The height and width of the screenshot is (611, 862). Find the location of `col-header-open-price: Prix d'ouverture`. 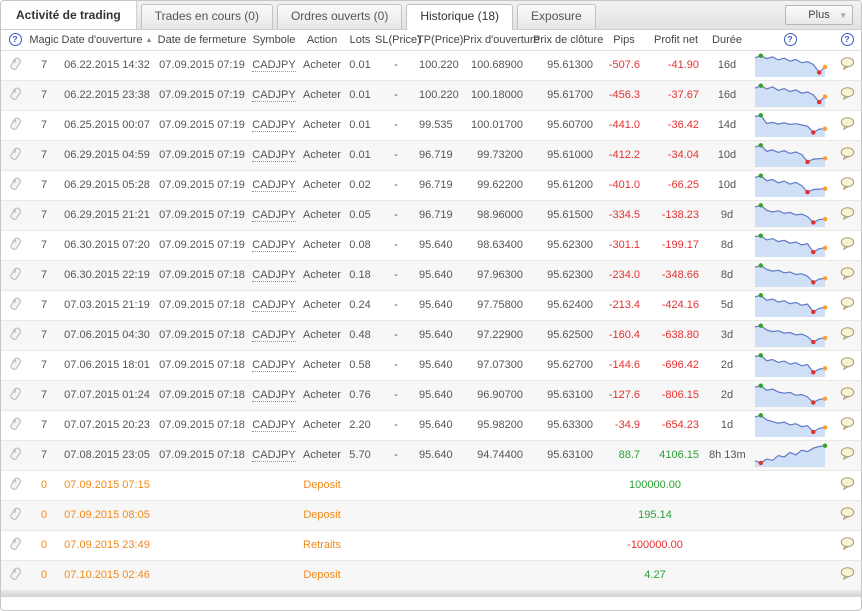

col-header-open-price: Prix d'ouverture is located at coordinates (501, 40).